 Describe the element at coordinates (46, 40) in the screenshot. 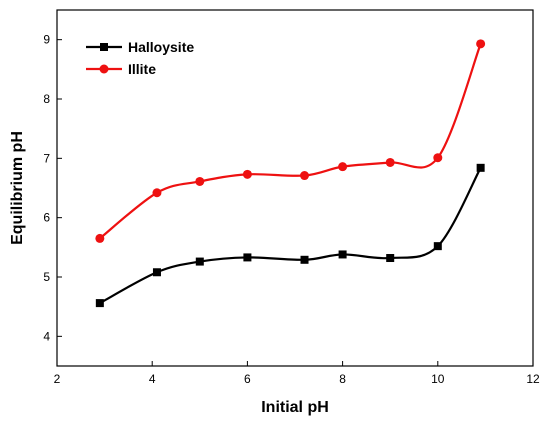

I see `y-tick-label: 9` at that location.